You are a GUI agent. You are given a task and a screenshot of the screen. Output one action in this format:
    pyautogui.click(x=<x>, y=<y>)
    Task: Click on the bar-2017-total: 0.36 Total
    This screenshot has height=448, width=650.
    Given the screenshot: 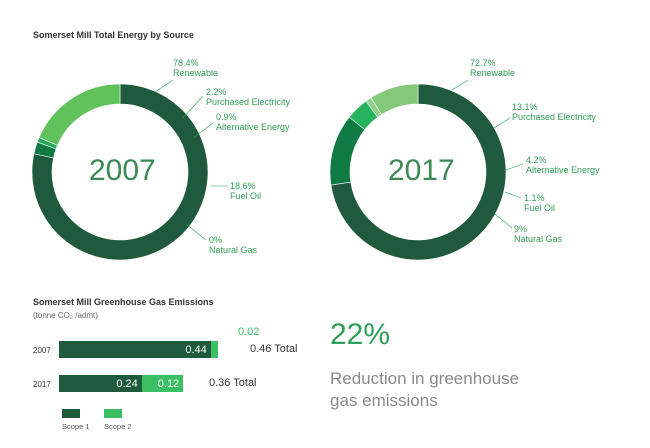 What is the action you would take?
    pyautogui.click(x=233, y=383)
    